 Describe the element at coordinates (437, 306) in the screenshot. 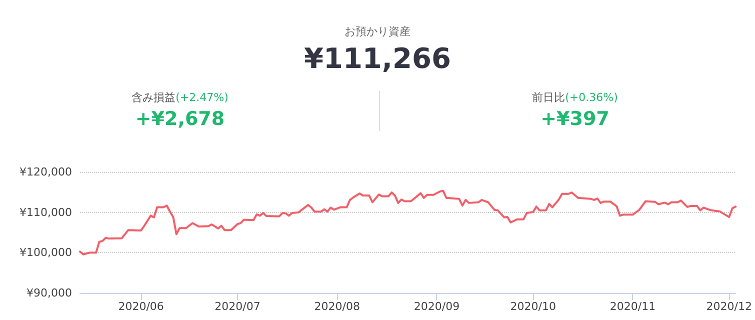

I see `x-tick-label: 2020/09` at that location.